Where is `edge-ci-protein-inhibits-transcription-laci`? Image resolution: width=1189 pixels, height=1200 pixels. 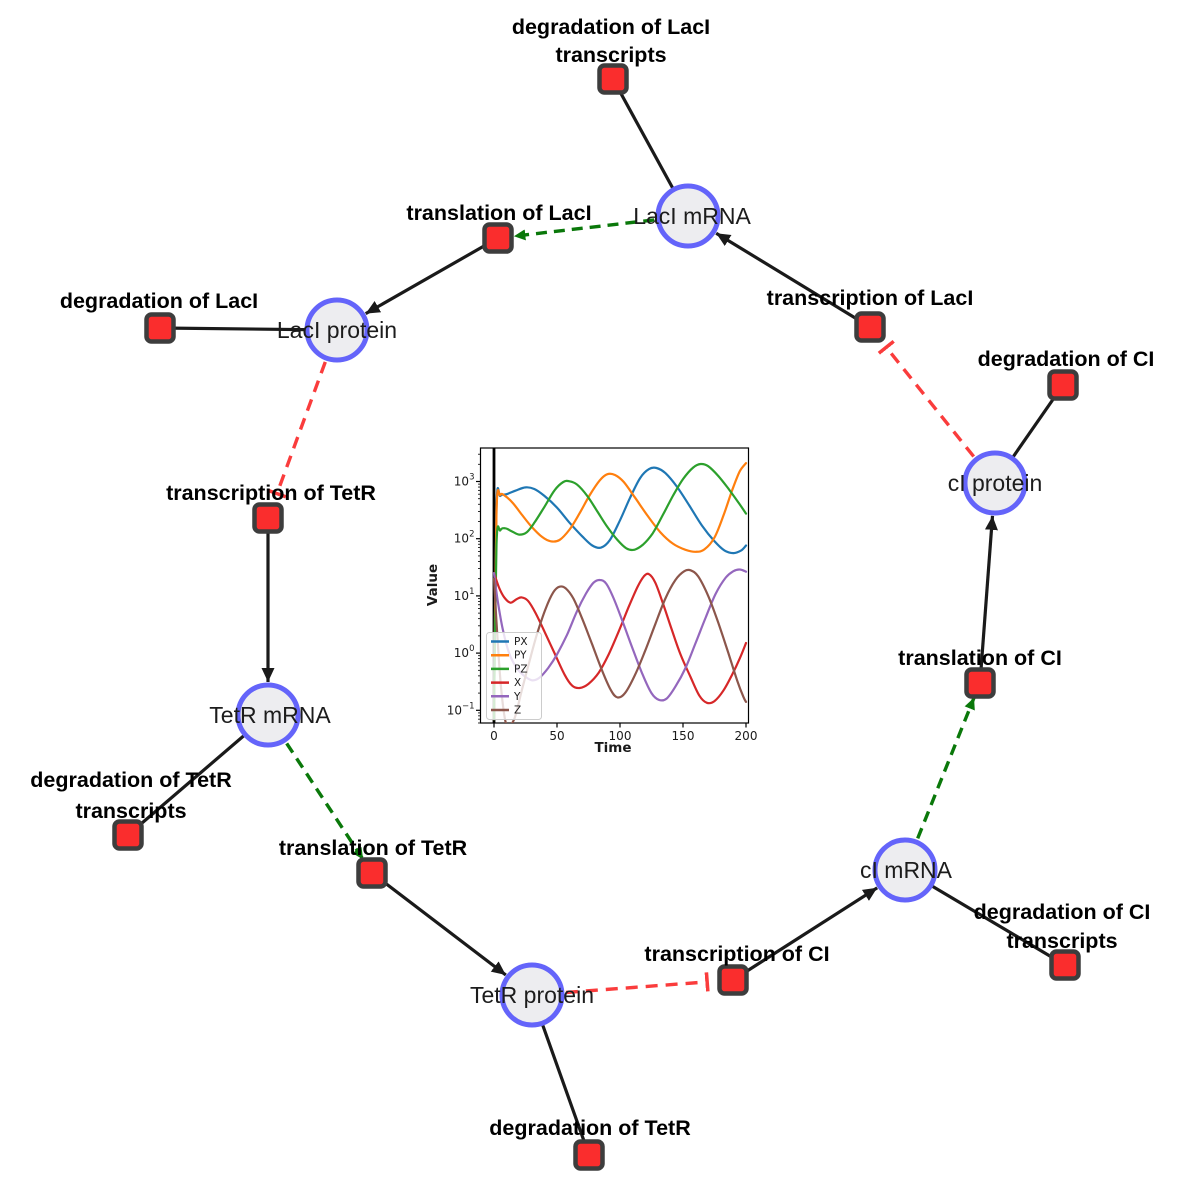
edge-ci-protein-inhibits-transcription-laci is located at coordinates (926, 398).